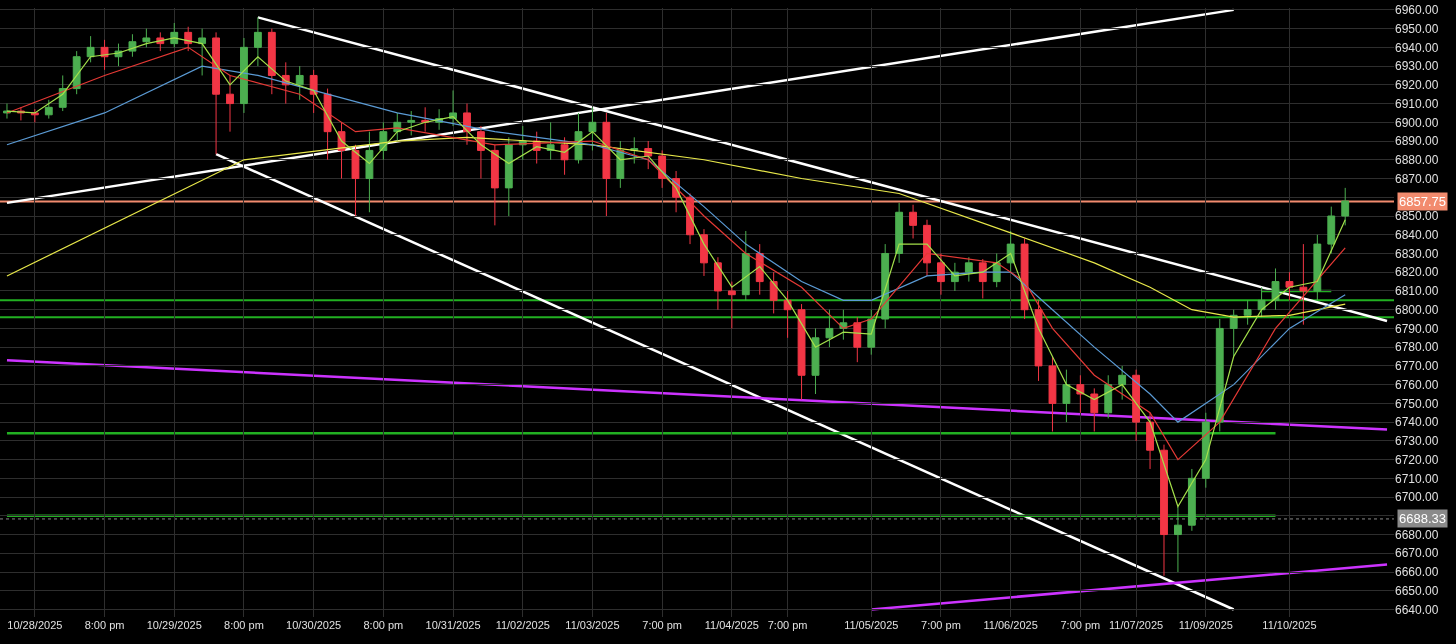 Image resolution: width=1456 pixels, height=644 pixels. Describe the element at coordinates (1417, 309) in the screenshot. I see `y-tick-label: 6800.00` at that location.